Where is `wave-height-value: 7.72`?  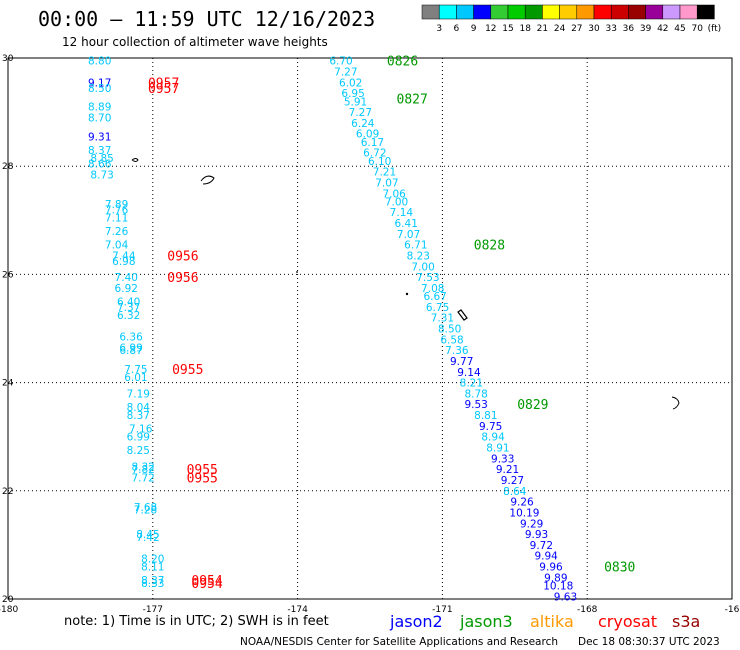
wave-height-value: 7.72 is located at coordinates (142, 478).